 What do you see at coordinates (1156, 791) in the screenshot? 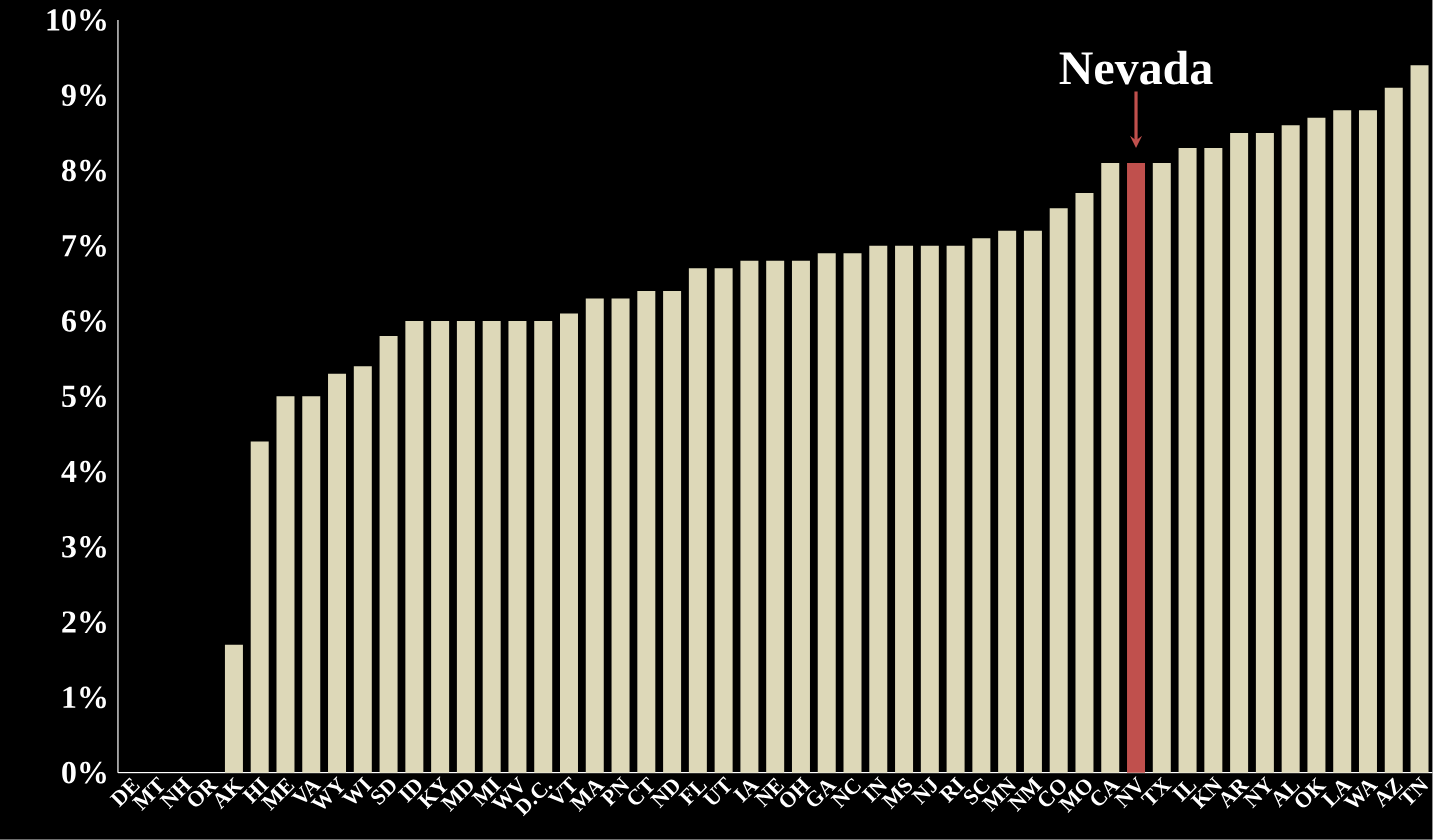
I see `x-tick-label: TX` at bounding box center [1156, 791].